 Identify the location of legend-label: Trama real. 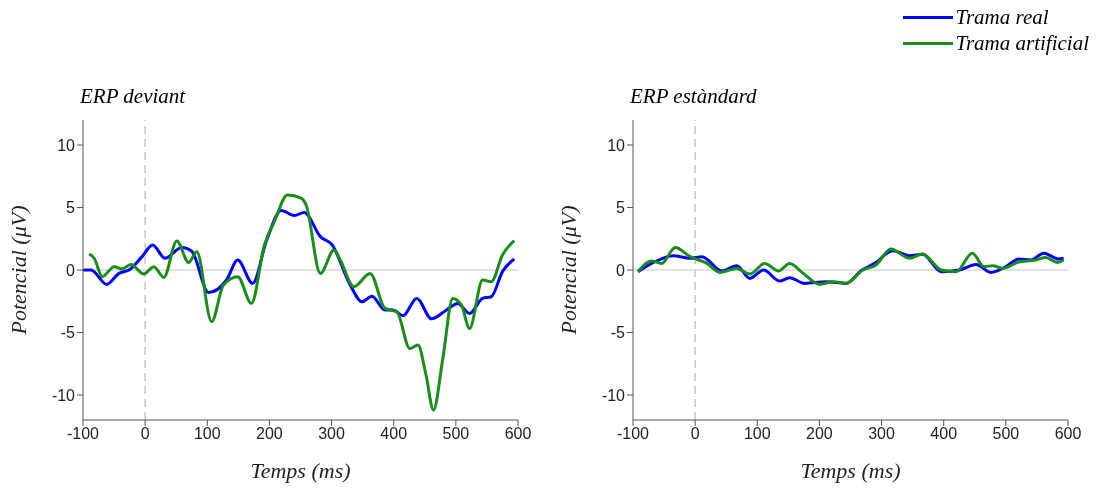
(1002, 17).